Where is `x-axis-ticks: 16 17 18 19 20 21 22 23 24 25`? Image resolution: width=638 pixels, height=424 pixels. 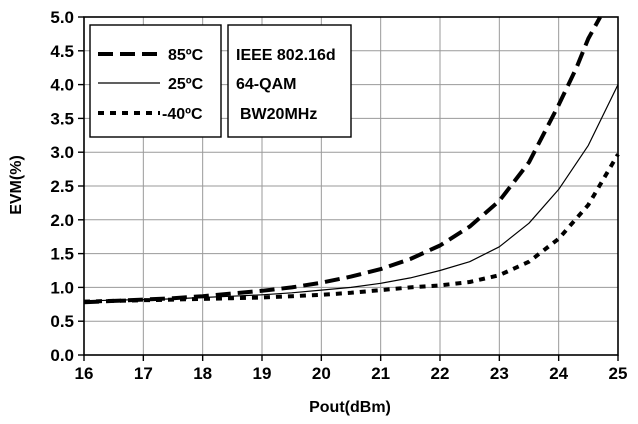
x-axis-ticks: 16 17 18 19 20 21 22 23 24 25 is located at coordinates (351, 369).